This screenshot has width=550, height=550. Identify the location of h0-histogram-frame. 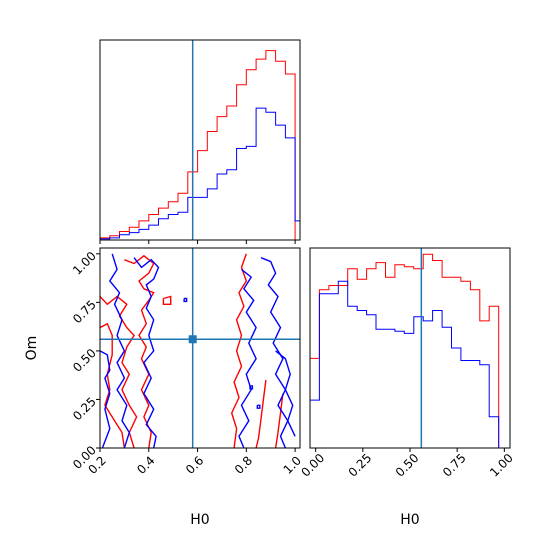
(200, 140).